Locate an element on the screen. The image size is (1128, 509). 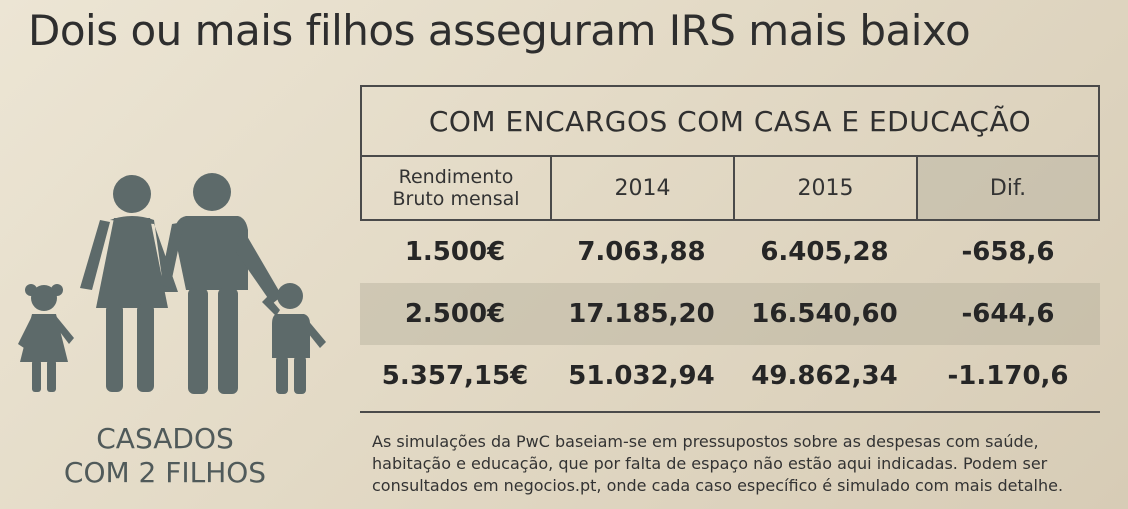
column-header-diff: Dif. is located at coordinates (1008, 188).